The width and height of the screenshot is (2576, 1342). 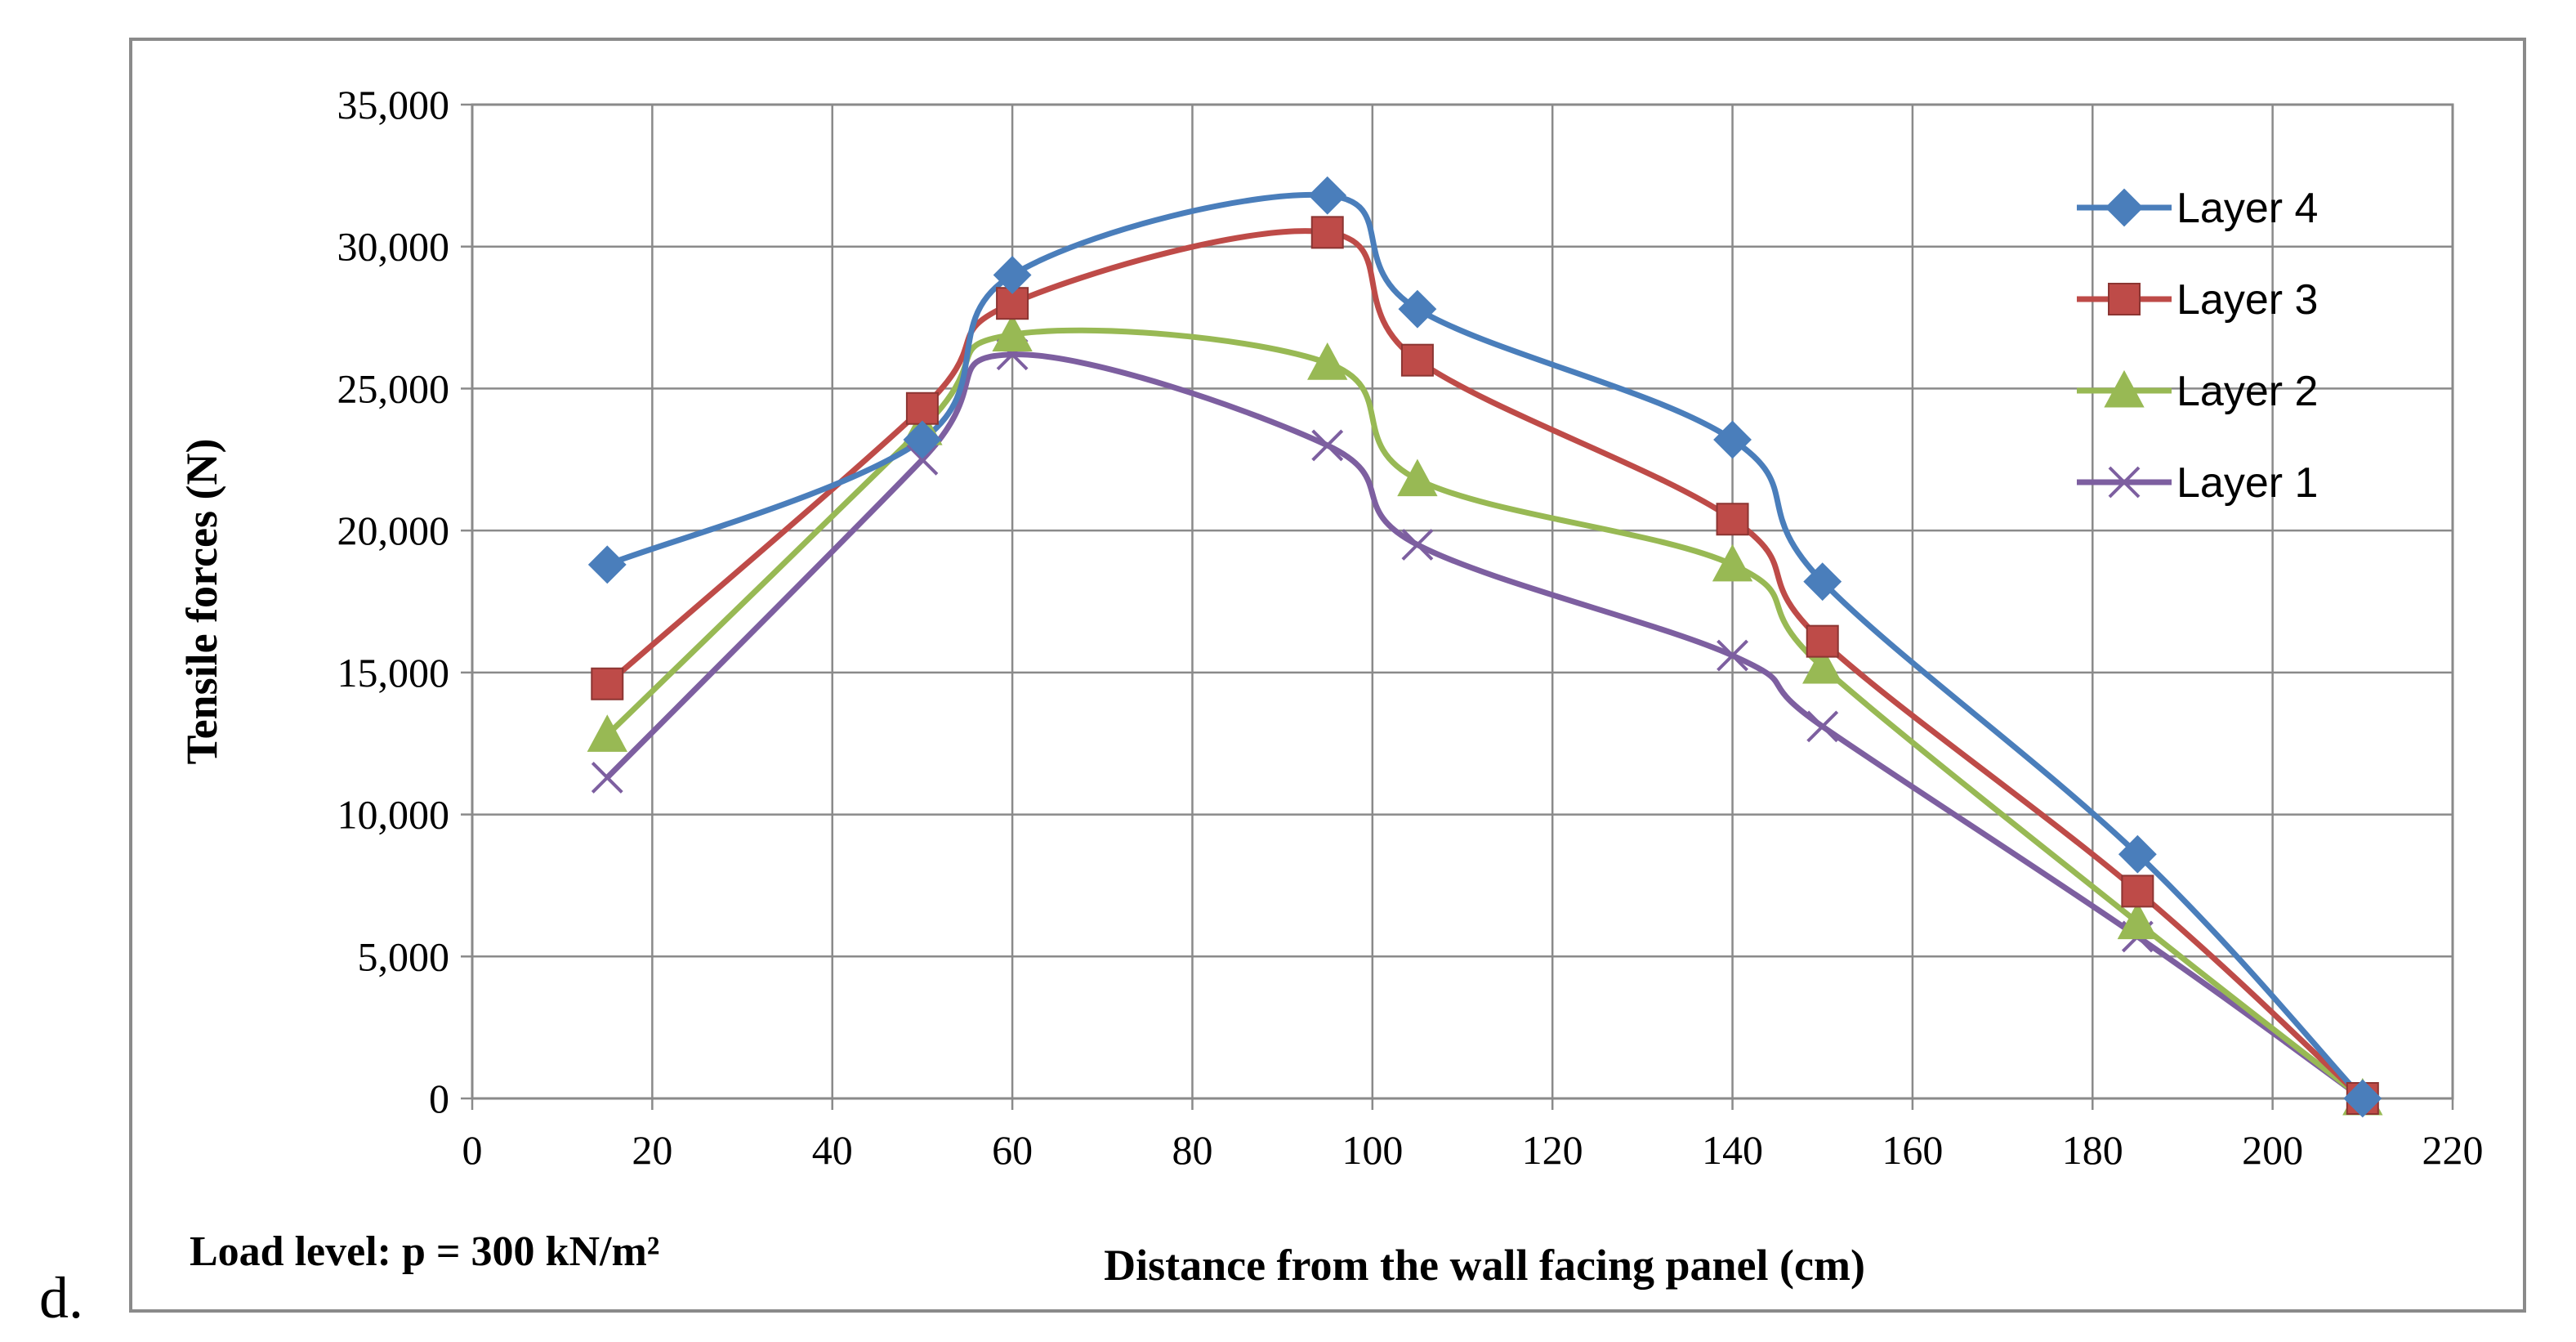 I want to click on legend-entry: Layer 1, so click(x=2198, y=483).